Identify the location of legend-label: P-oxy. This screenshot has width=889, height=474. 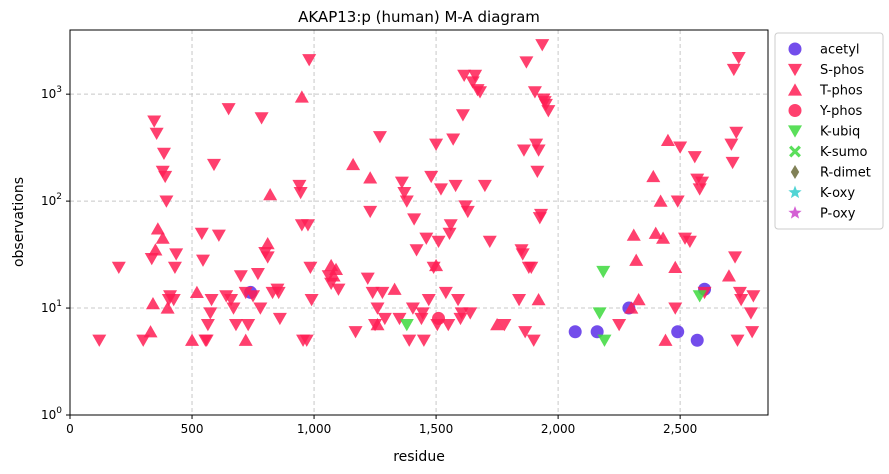
(838, 214).